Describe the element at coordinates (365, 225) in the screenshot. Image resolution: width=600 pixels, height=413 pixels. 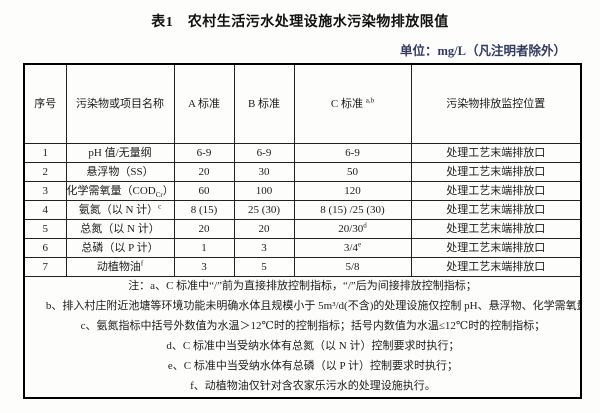
I see `cell-standard-c-superscript: d` at that location.